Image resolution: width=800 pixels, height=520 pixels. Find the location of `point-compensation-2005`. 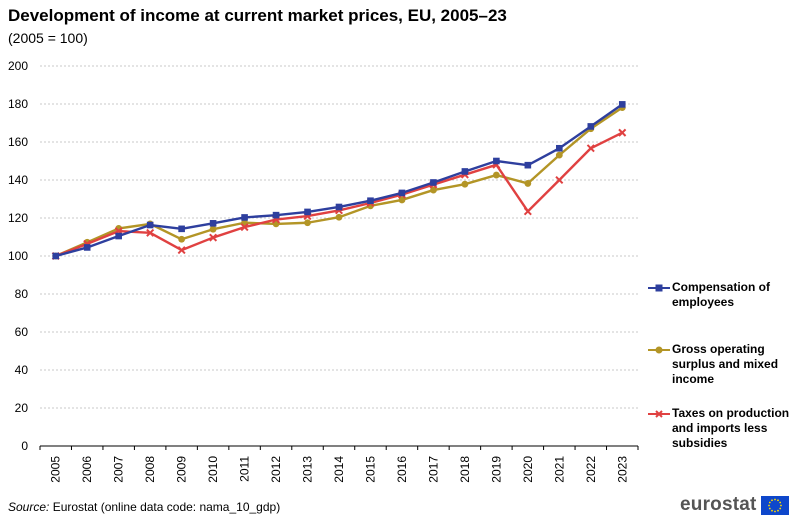

point-compensation-2005 is located at coordinates (56, 256).